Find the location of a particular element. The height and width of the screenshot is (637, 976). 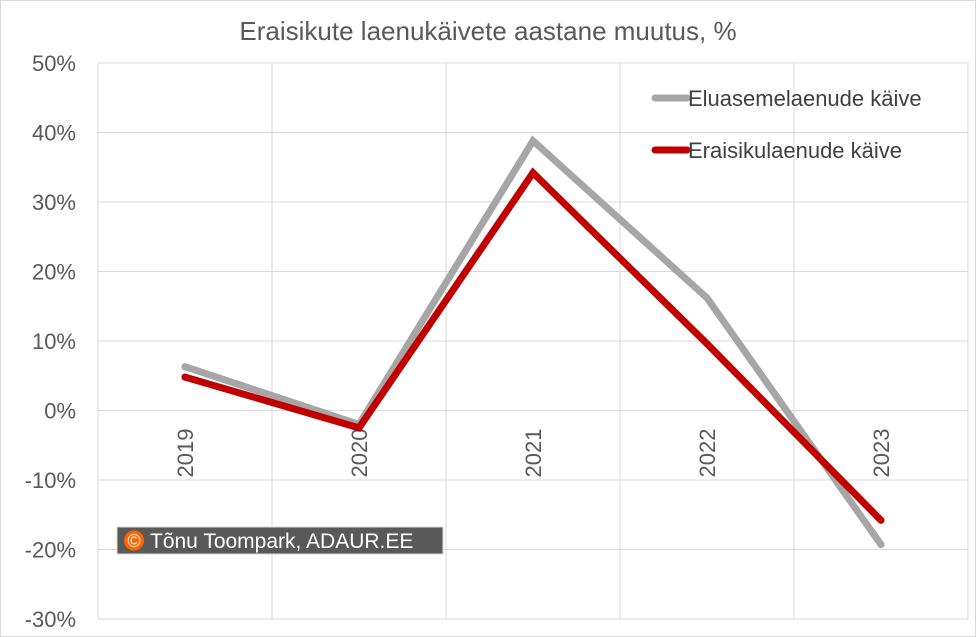

copyright-icon is located at coordinates (134, 540).